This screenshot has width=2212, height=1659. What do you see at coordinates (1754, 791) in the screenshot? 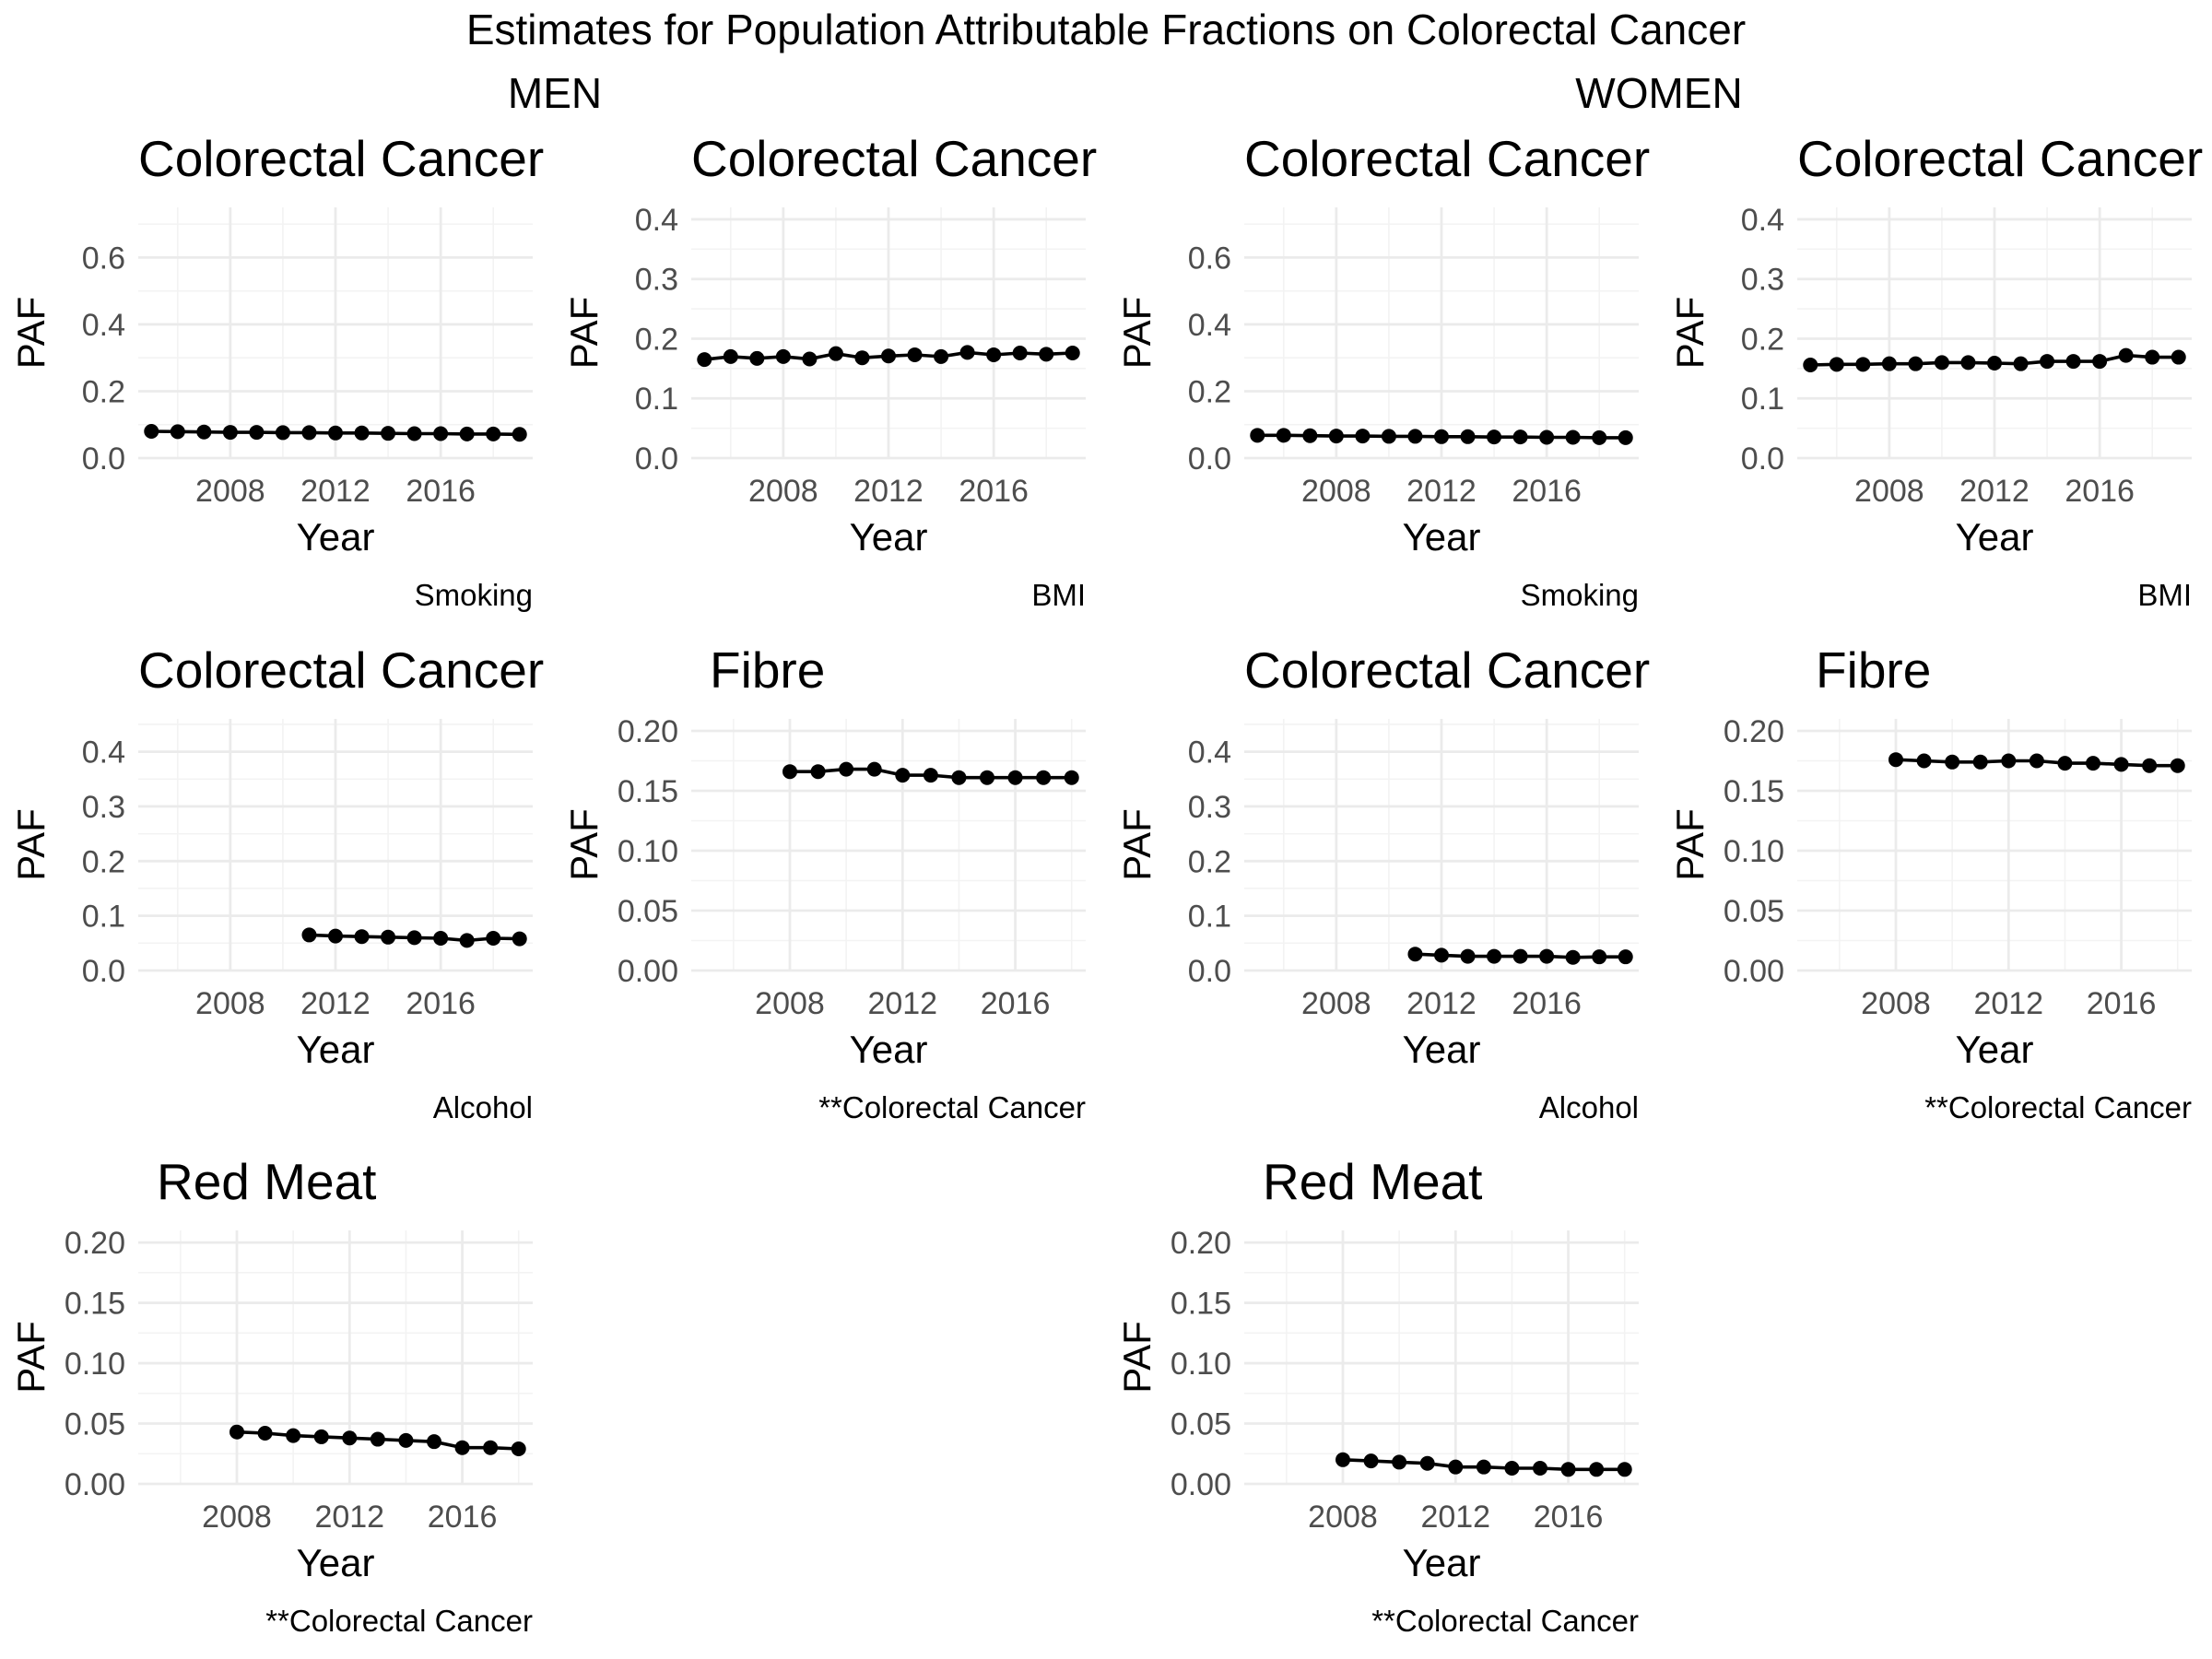
I see `y-tick-label: 0.15` at bounding box center [1754, 791].